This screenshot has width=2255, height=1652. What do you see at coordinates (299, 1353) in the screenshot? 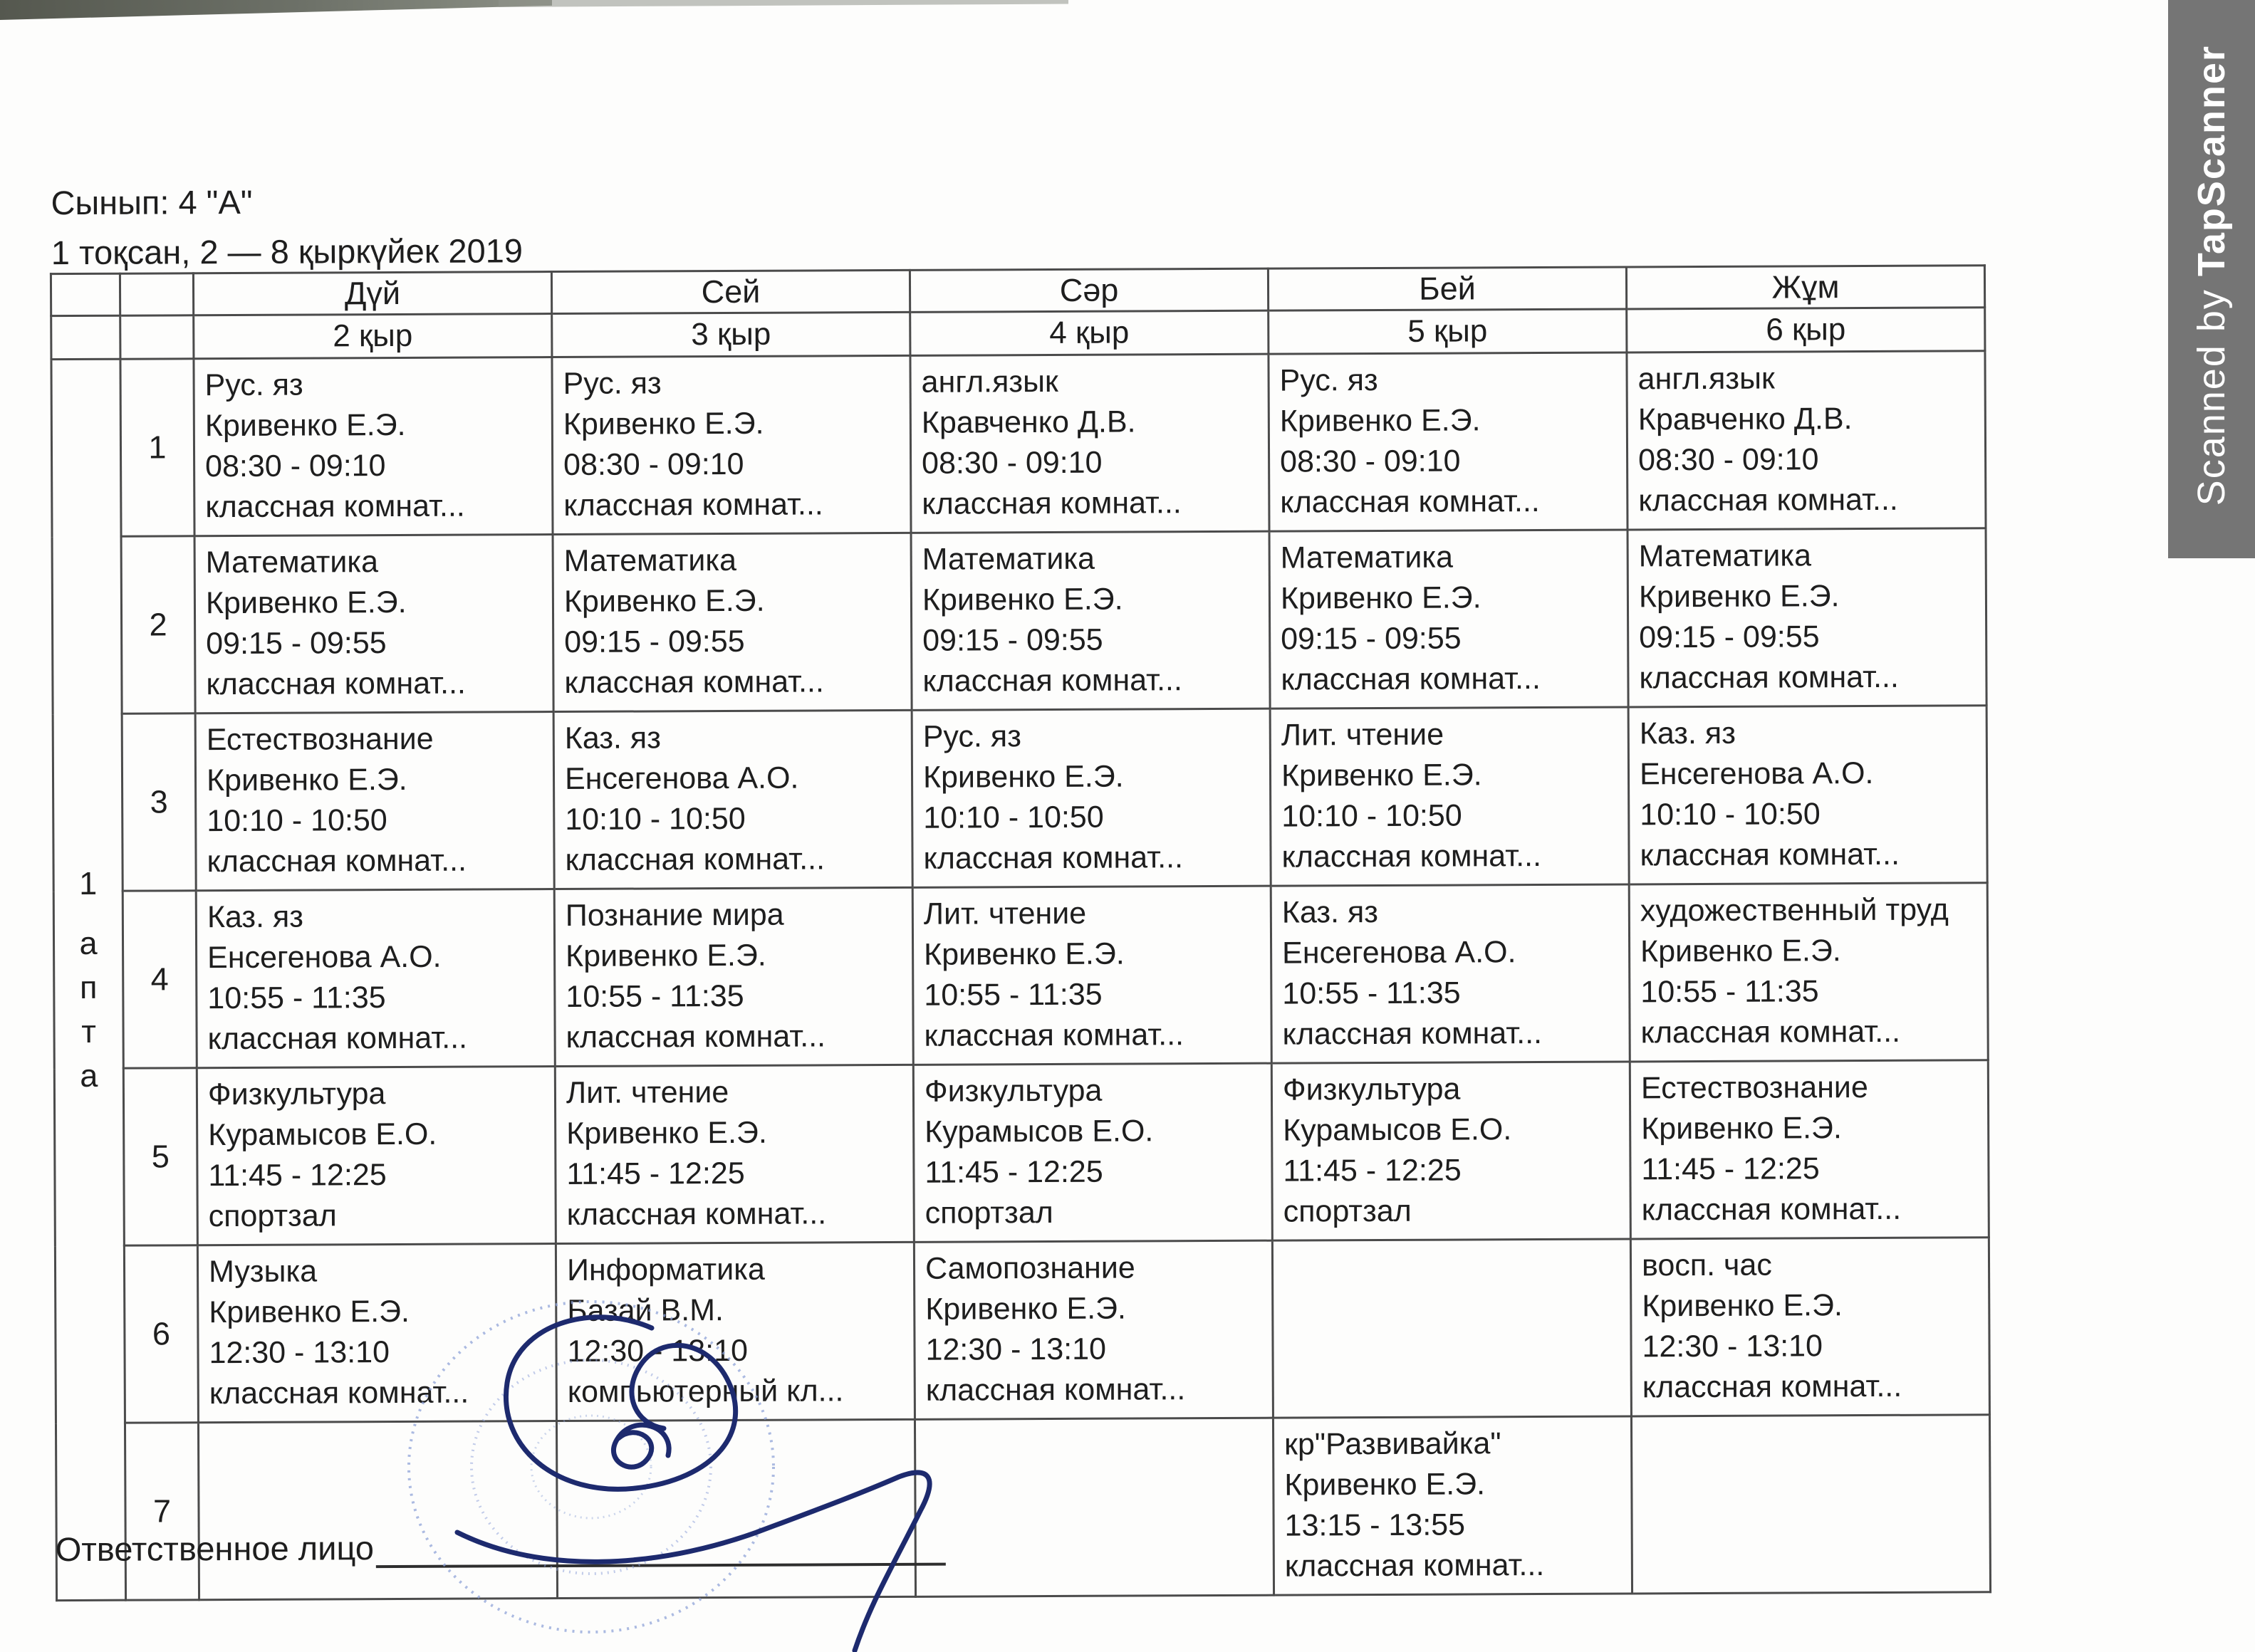
I see `time-text: 12:30 - 13:10` at bounding box center [299, 1353].